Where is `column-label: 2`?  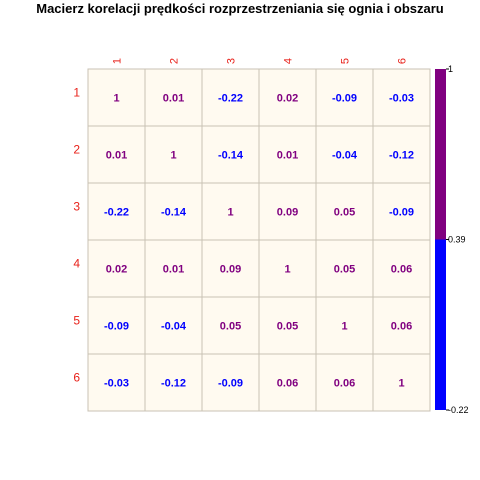
column-label: 2 is located at coordinates (175, 61).